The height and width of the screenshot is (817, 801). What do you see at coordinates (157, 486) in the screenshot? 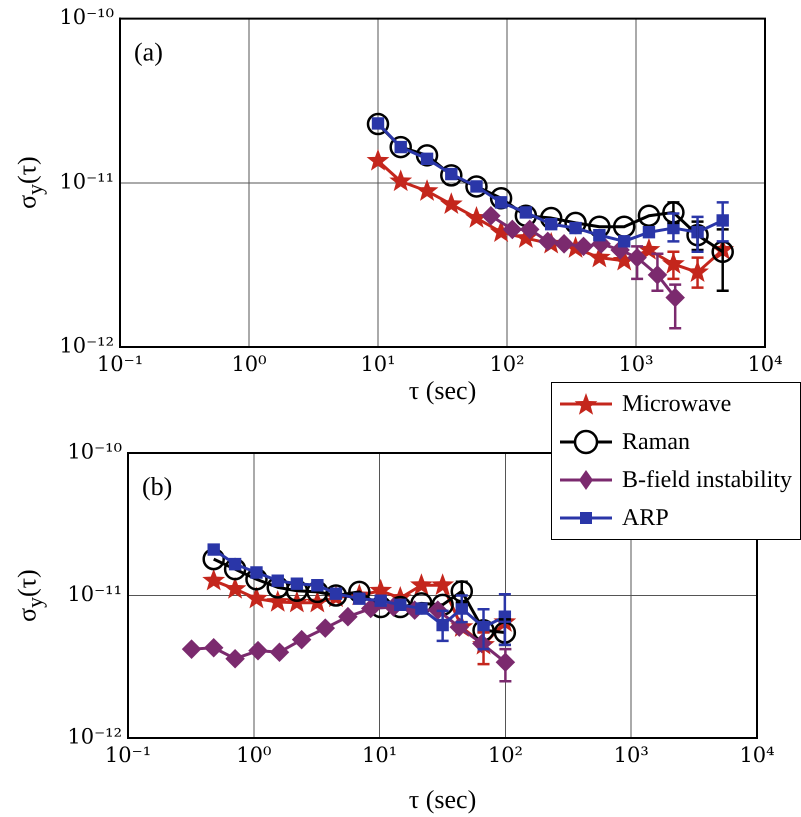
I see `annotation: (b)` at bounding box center [157, 486].